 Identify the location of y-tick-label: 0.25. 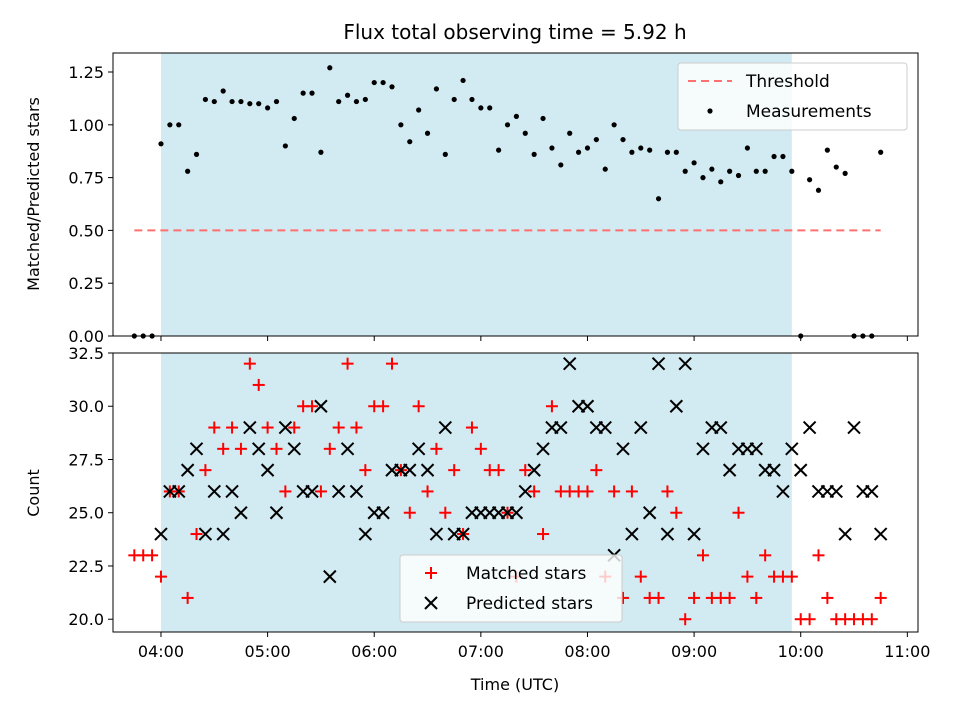
(86, 283).